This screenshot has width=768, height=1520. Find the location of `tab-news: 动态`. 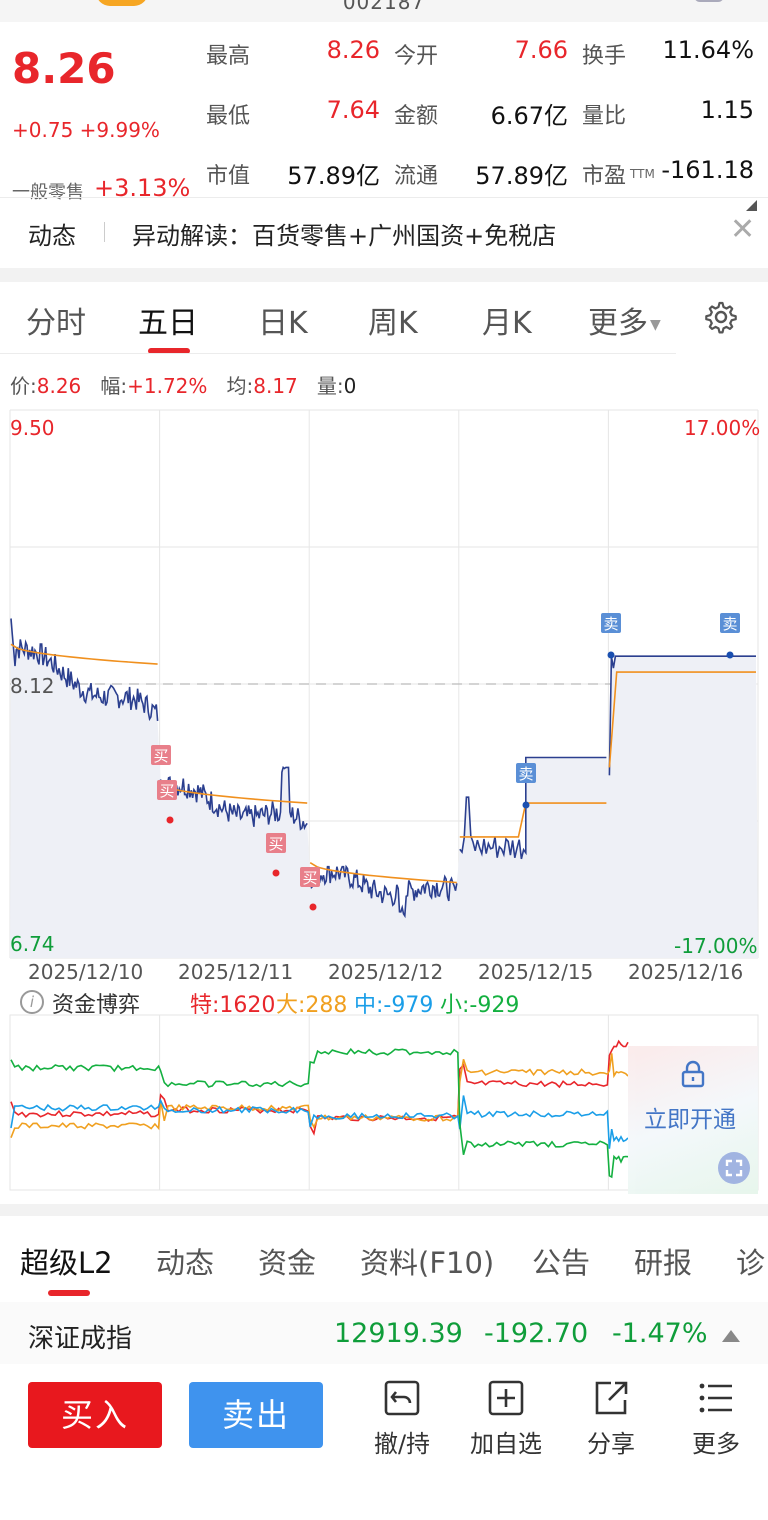

tab-news: 动态 is located at coordinates (185, 1263).